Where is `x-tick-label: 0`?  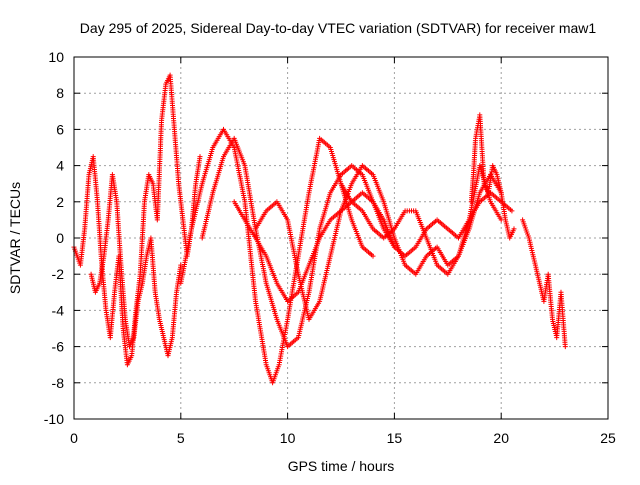
x-tick-label: 0 is located at coordinates (74, 438).